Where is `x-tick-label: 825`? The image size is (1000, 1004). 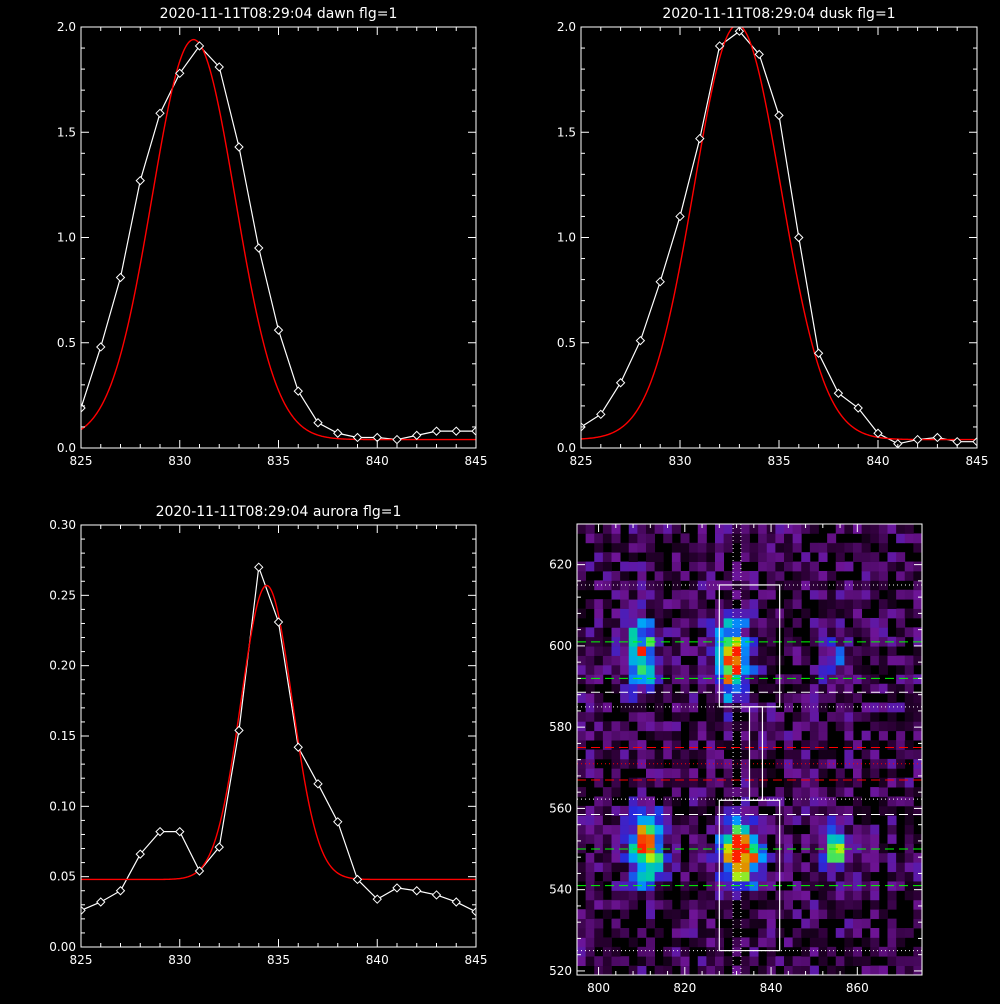 x-tick-label: 825 is located at coordinates (581, 461).